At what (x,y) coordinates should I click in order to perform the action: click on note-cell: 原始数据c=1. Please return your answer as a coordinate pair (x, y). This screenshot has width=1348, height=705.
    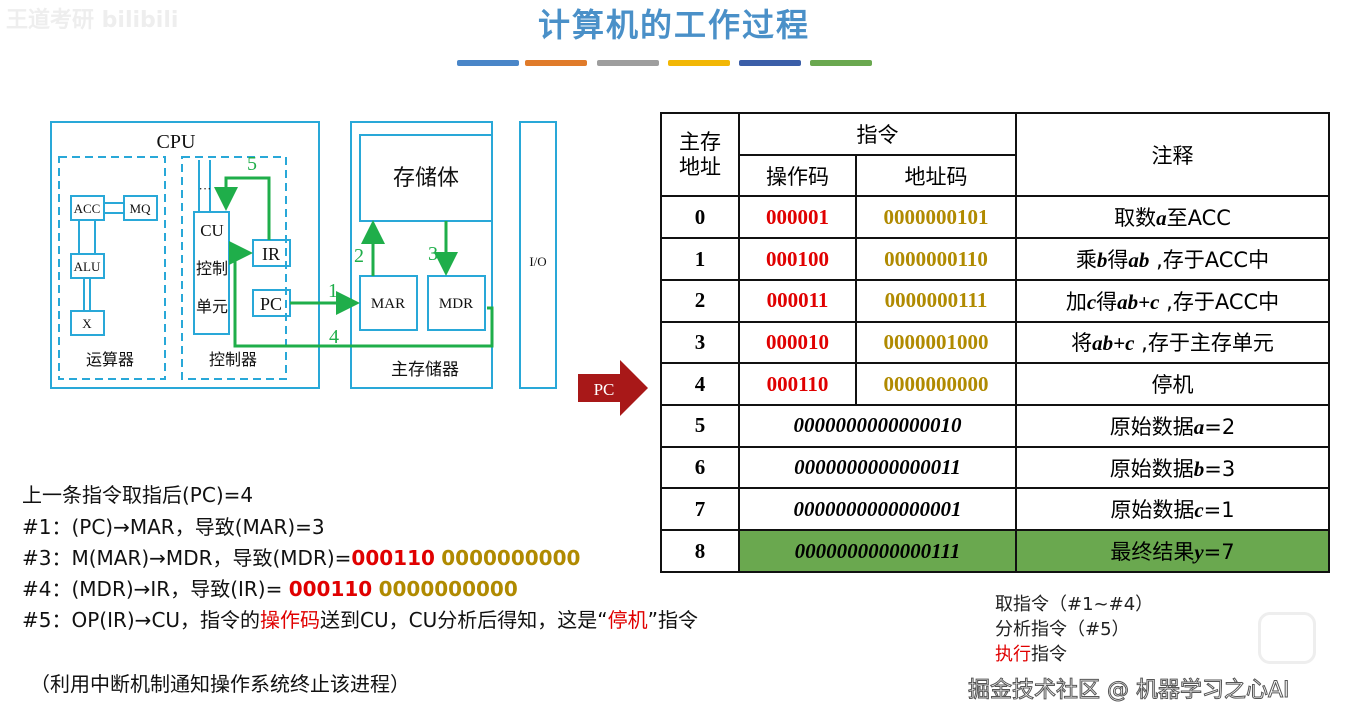
    Looking at the image, I should click on (1172, 509).